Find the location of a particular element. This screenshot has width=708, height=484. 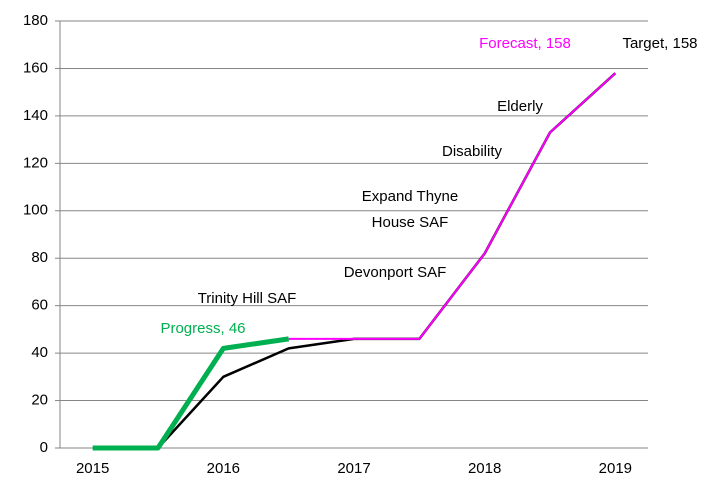

x-tick-label: 2018 is located at coordinates (484, 468).